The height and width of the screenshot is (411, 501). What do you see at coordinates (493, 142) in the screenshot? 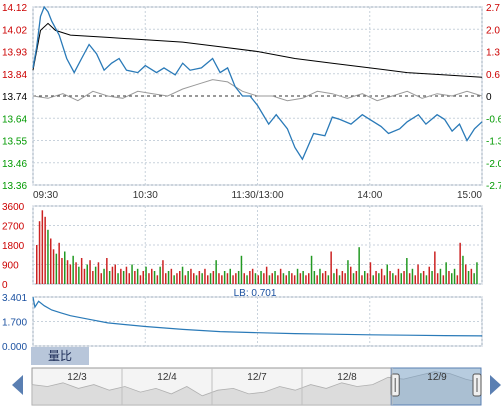
I see `percent-tick-label: -1.3` at bounding box center [493, 142].